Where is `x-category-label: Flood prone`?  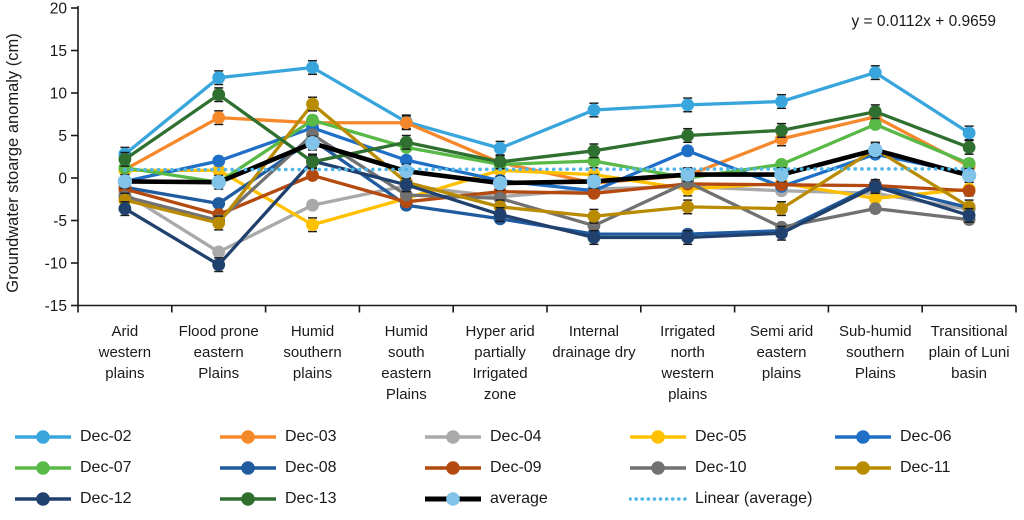 x-category-label: Flood prone is located at coordinates (219, 331).